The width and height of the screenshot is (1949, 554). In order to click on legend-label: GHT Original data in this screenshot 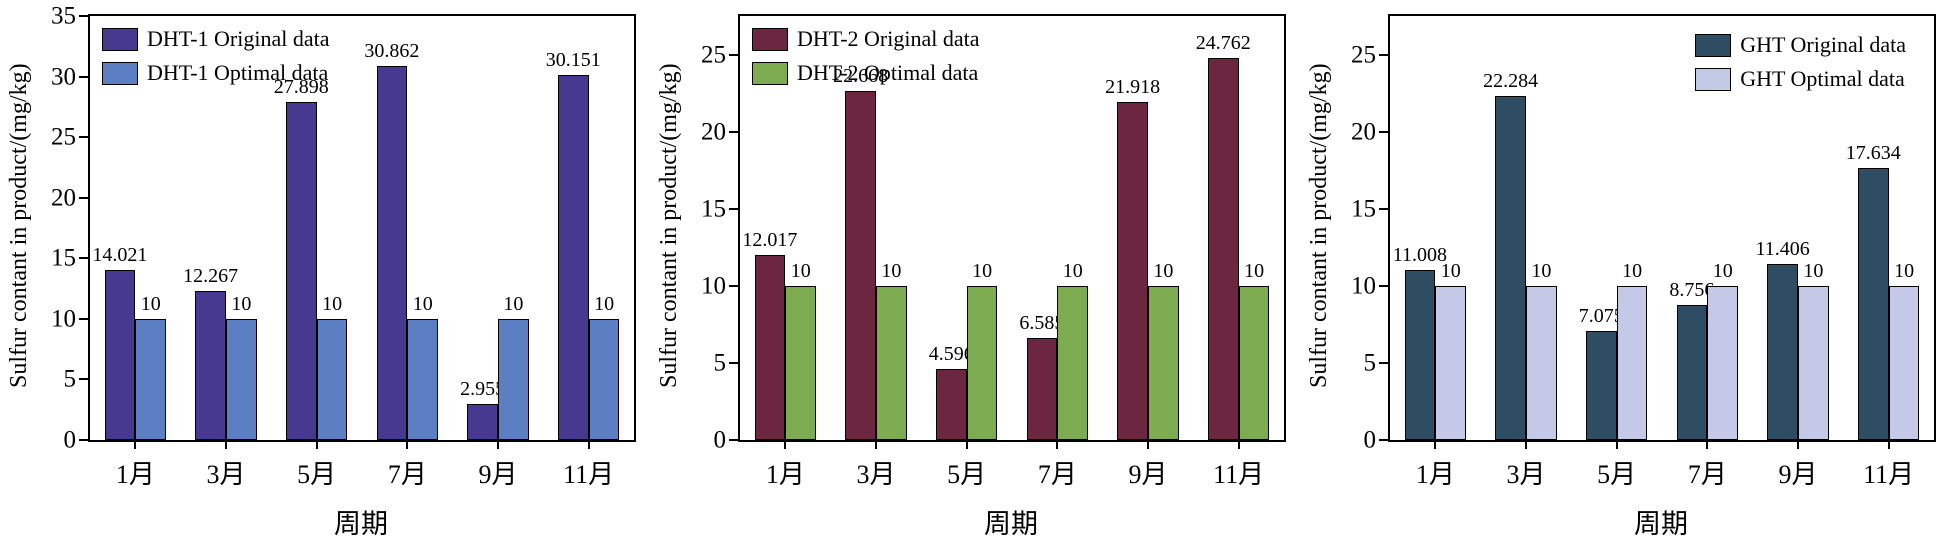, I will do `click(1823, 44)`.